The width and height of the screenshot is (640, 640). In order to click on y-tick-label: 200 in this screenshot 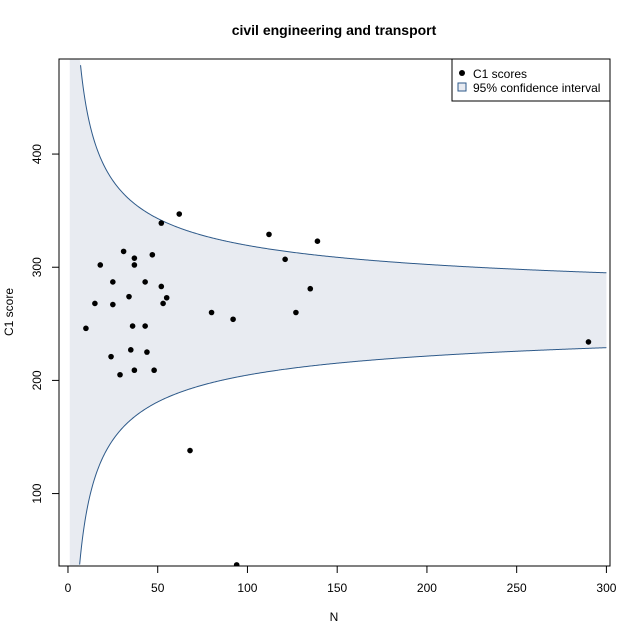, I will do `click(37, 380)`.